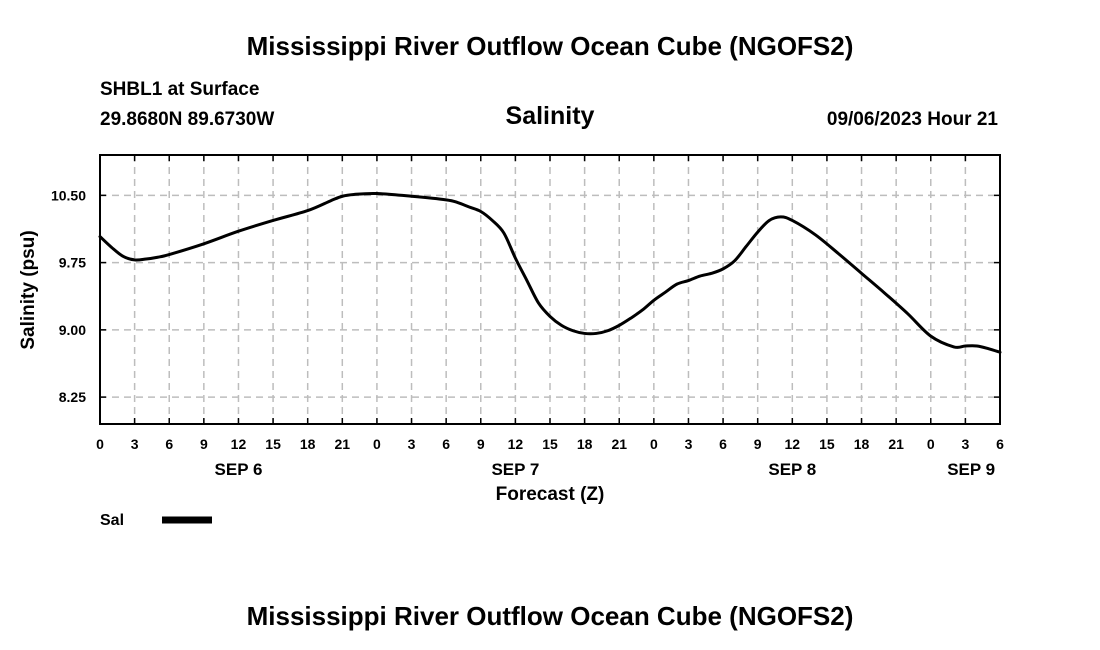  I want to click on location-label: 29.8680N 89.6730W, so click(187, 119).